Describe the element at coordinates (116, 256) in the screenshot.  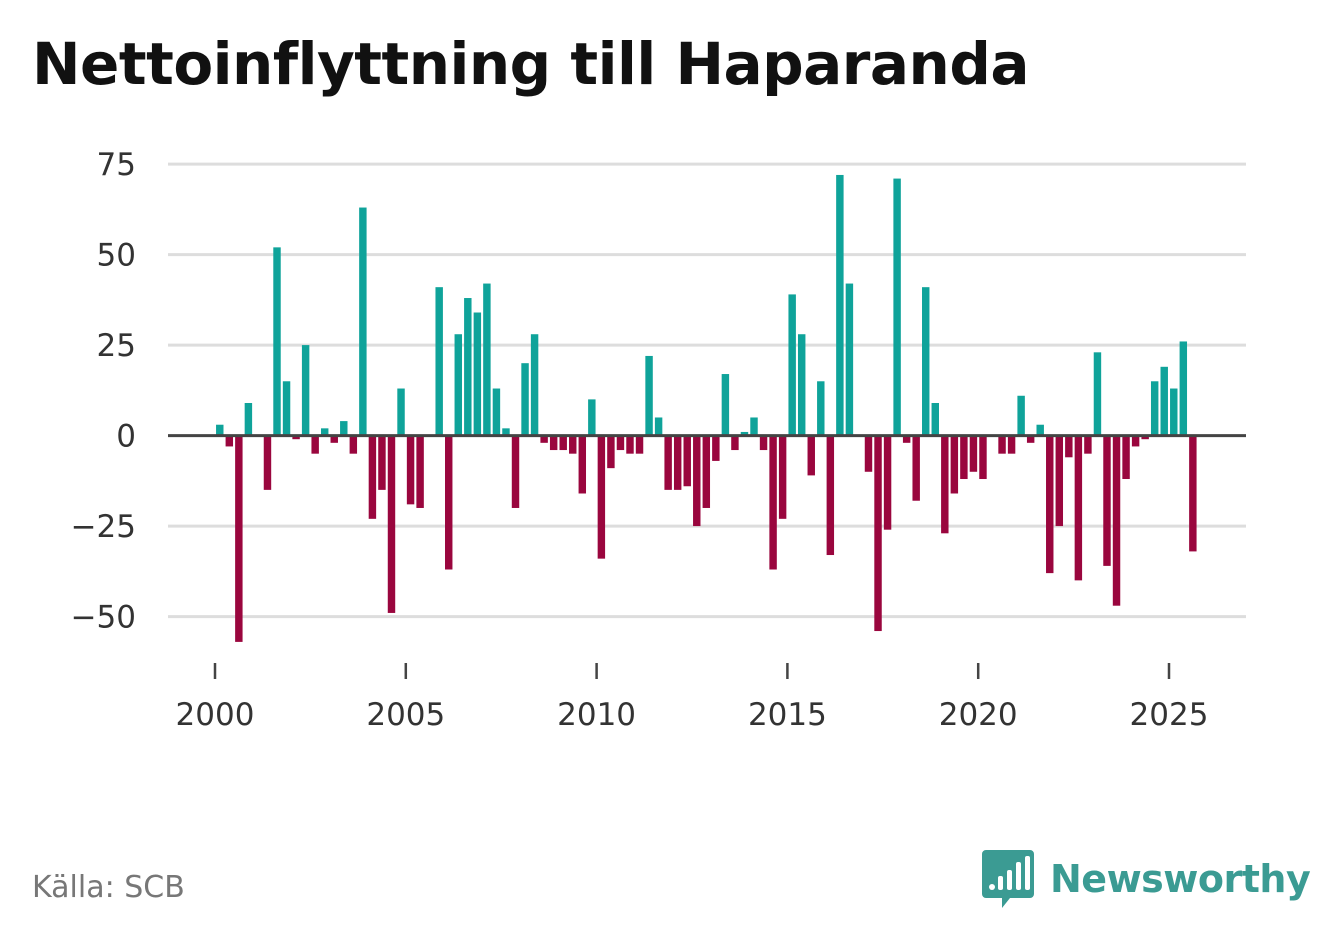
I see `y-tick-label: 50` at that location.